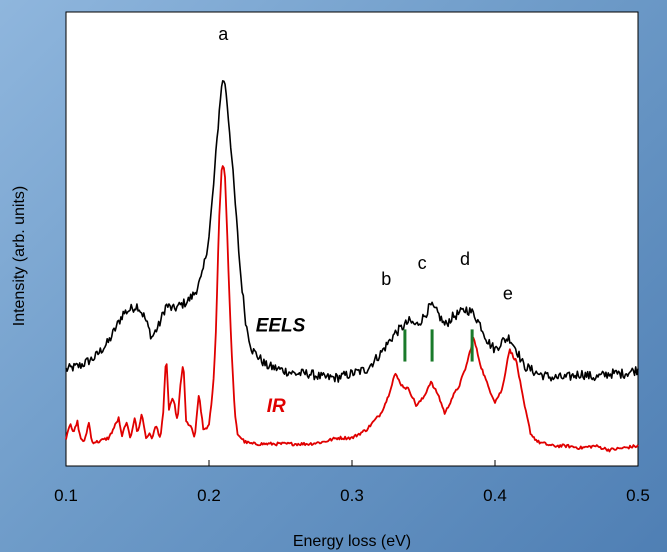 This screenshot has height=552, width=667. What do you see at coordinates (508, 293) in the screenshot?
I see `peak-label-e: e` at bounding box center [508, 293].